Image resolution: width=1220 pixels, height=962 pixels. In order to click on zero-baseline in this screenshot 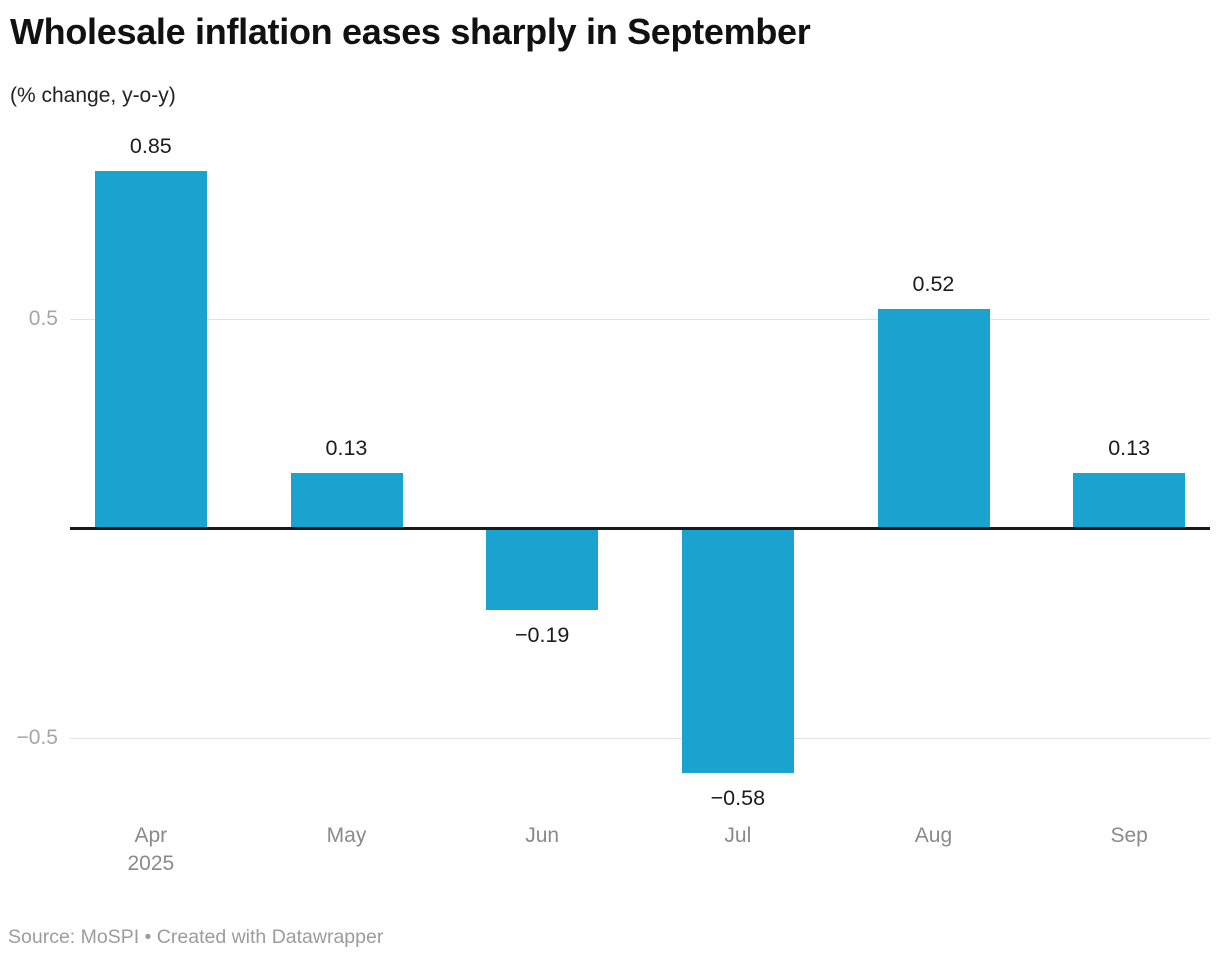, I will do `click(640, 528)`.